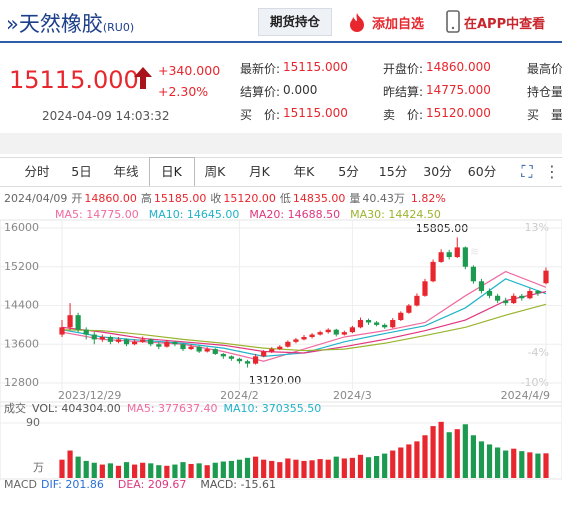 The width and height of the screenshot is (562, 505). Describe the element at coordinates (189, 70) in the screenshot. I see `change: +340.000` at that location.